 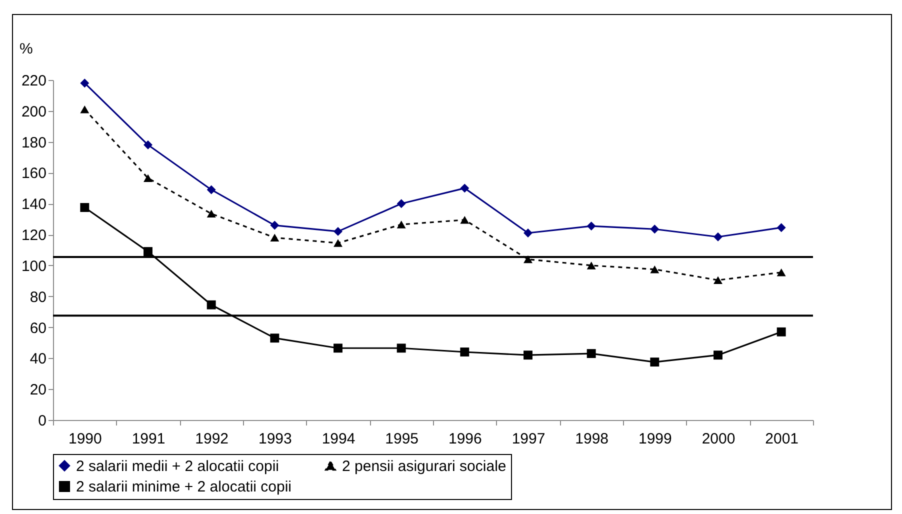 What do you see at coordinates (38, 390) in the screenshot?
I see `y-tick-label: 20` at bounding box center [38, 390].